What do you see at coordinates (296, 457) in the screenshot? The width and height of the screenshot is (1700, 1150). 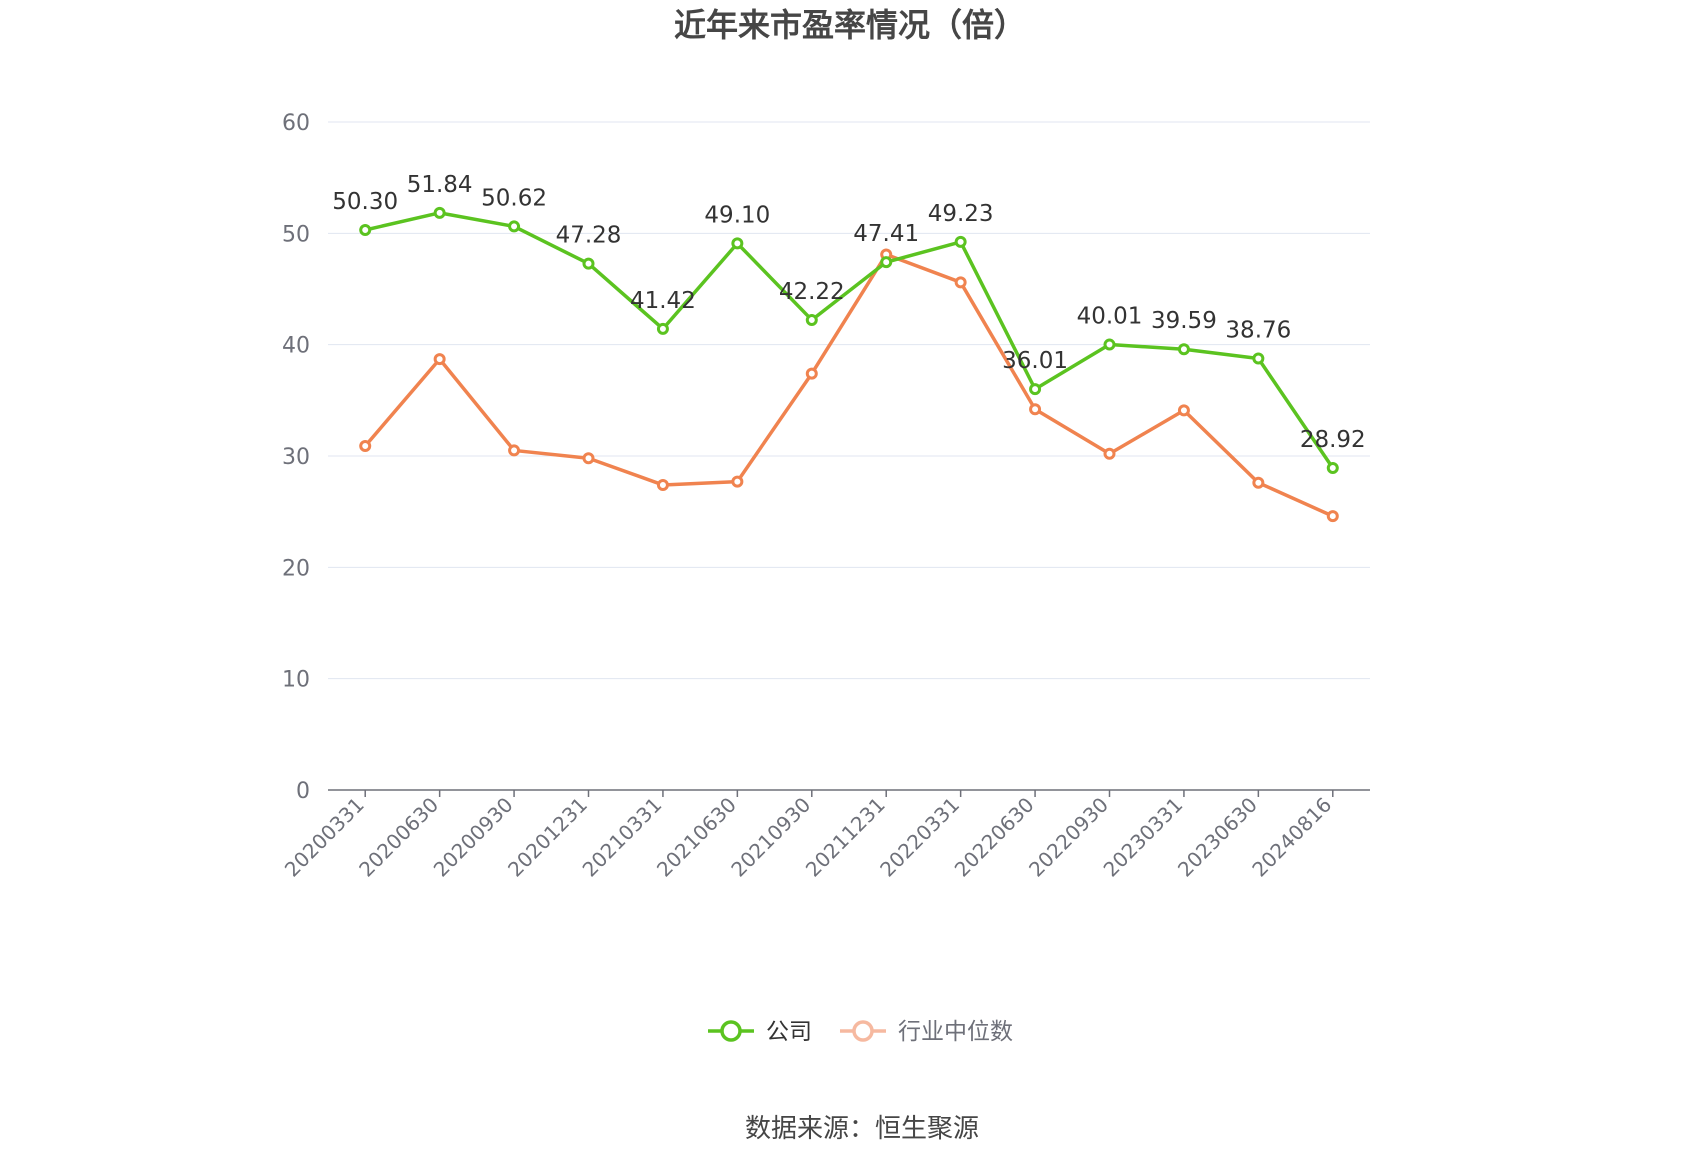 I see `y-tick-label: 30` at bounding box center [296, 457].